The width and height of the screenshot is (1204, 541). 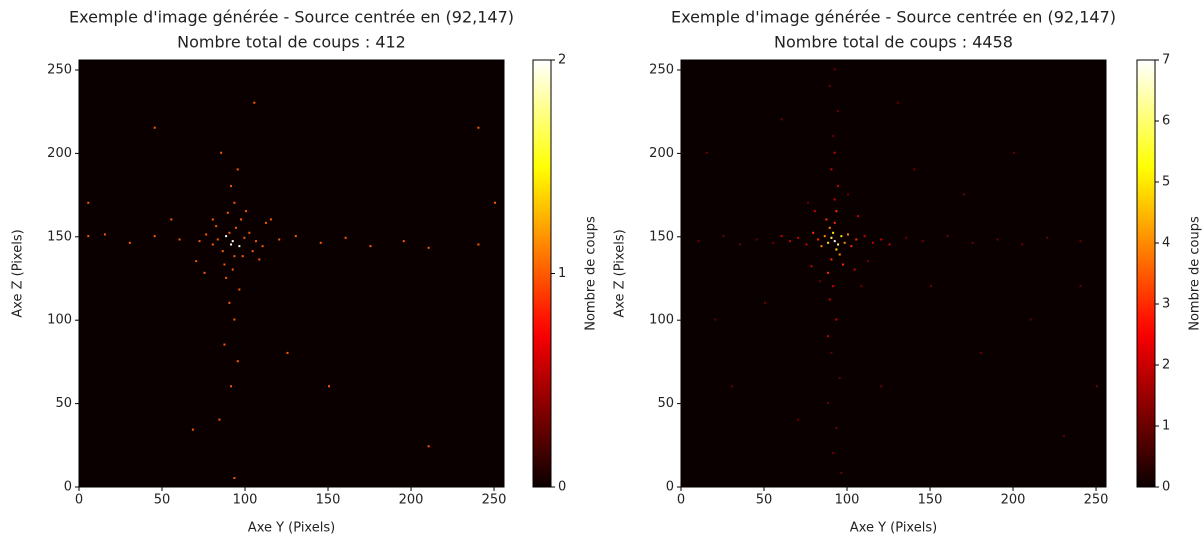 What do you see at coordinates (893, 528) in the screenshot?
I see `x-axis-label: Axe Y (Pixels)` at bounding box center [893, 528].